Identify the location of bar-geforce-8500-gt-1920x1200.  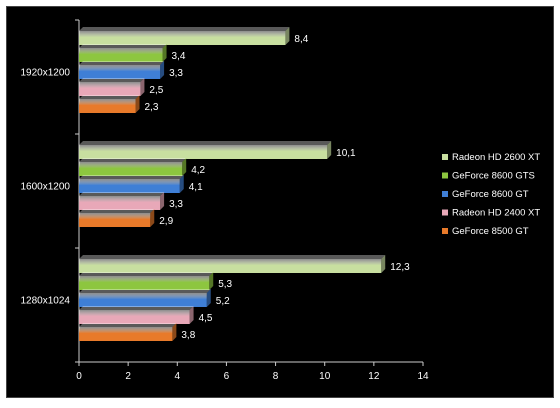
(107, 106).